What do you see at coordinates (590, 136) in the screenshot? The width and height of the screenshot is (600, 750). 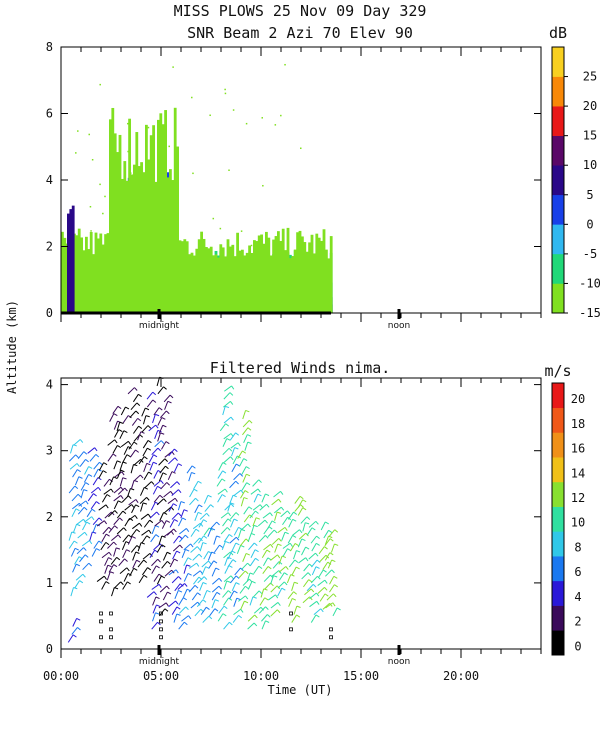 I see `colorbar-tick-label: 15` at bounding box center [590, 136].